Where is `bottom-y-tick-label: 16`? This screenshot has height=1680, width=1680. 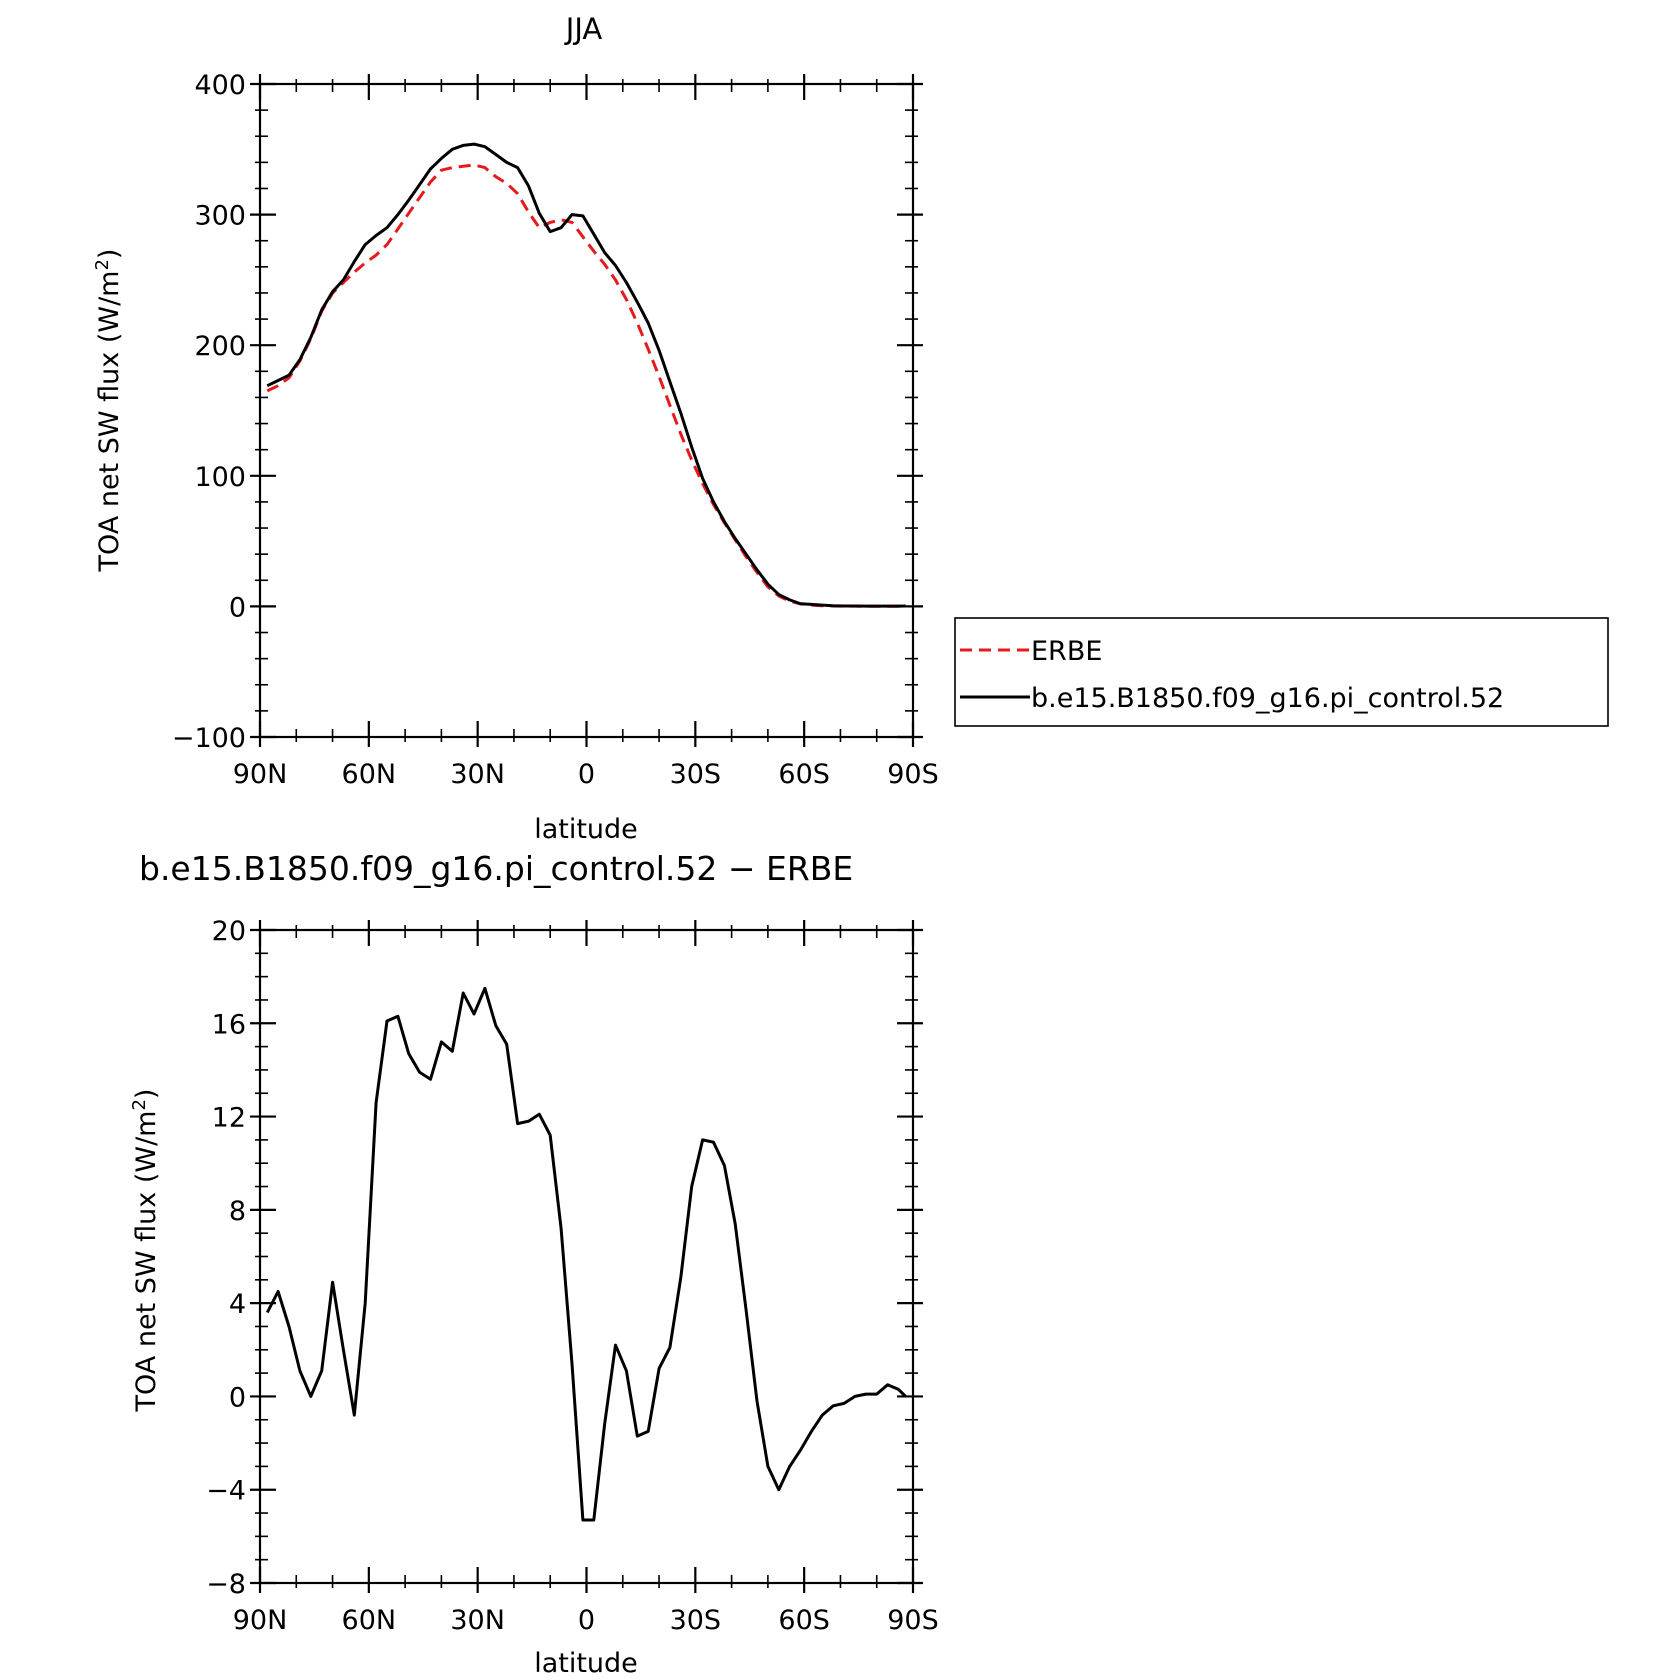
bottom-y-tick-label: 16 is located at coordinates (229, 1024).